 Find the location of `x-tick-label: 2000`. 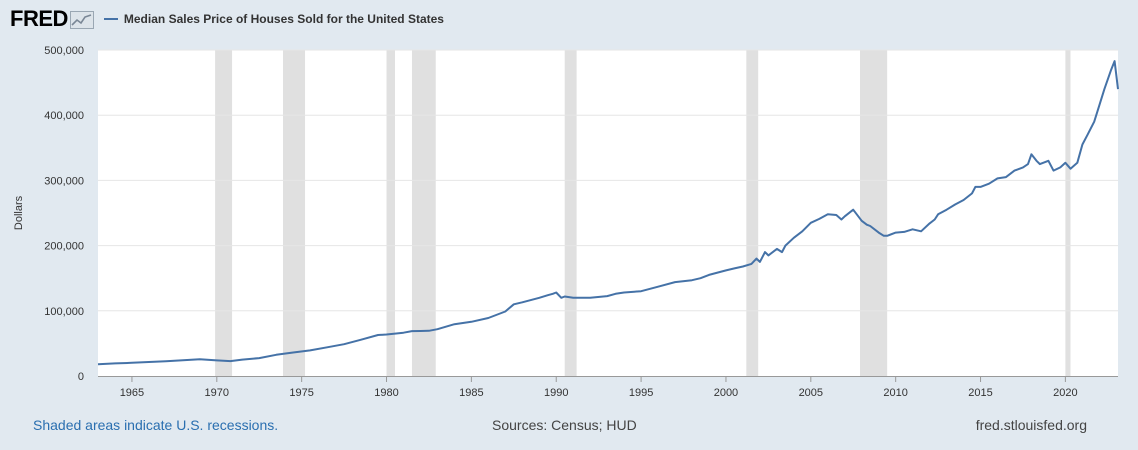

x-tick-label: 2000 is located at coordinates (726, 393).